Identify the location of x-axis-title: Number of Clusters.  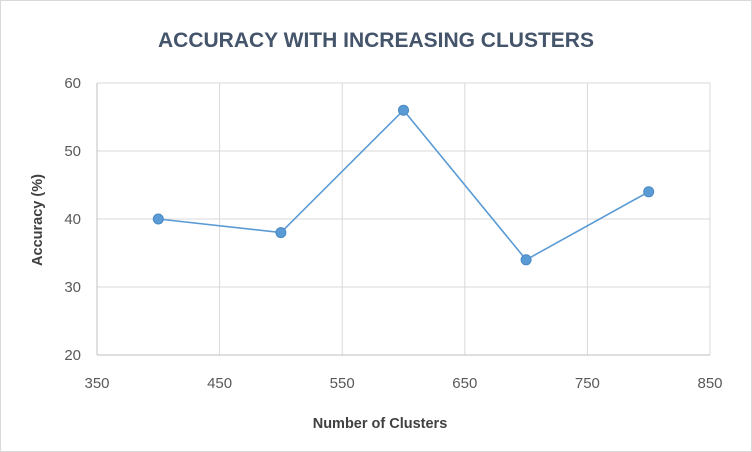
(380, 424).